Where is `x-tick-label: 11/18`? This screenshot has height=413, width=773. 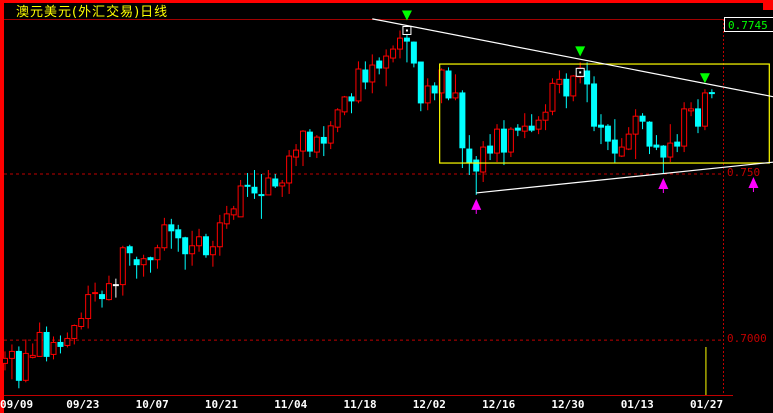
x-tick-label: 11/18 is located at coordinates (360, 404).